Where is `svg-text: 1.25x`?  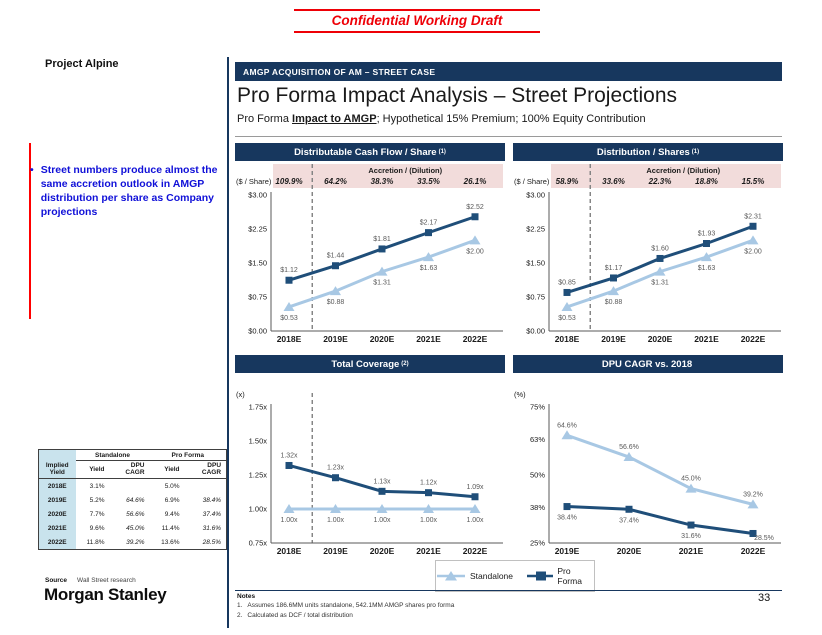 svg-text: 1.25x is located at coordinates (258, 475).